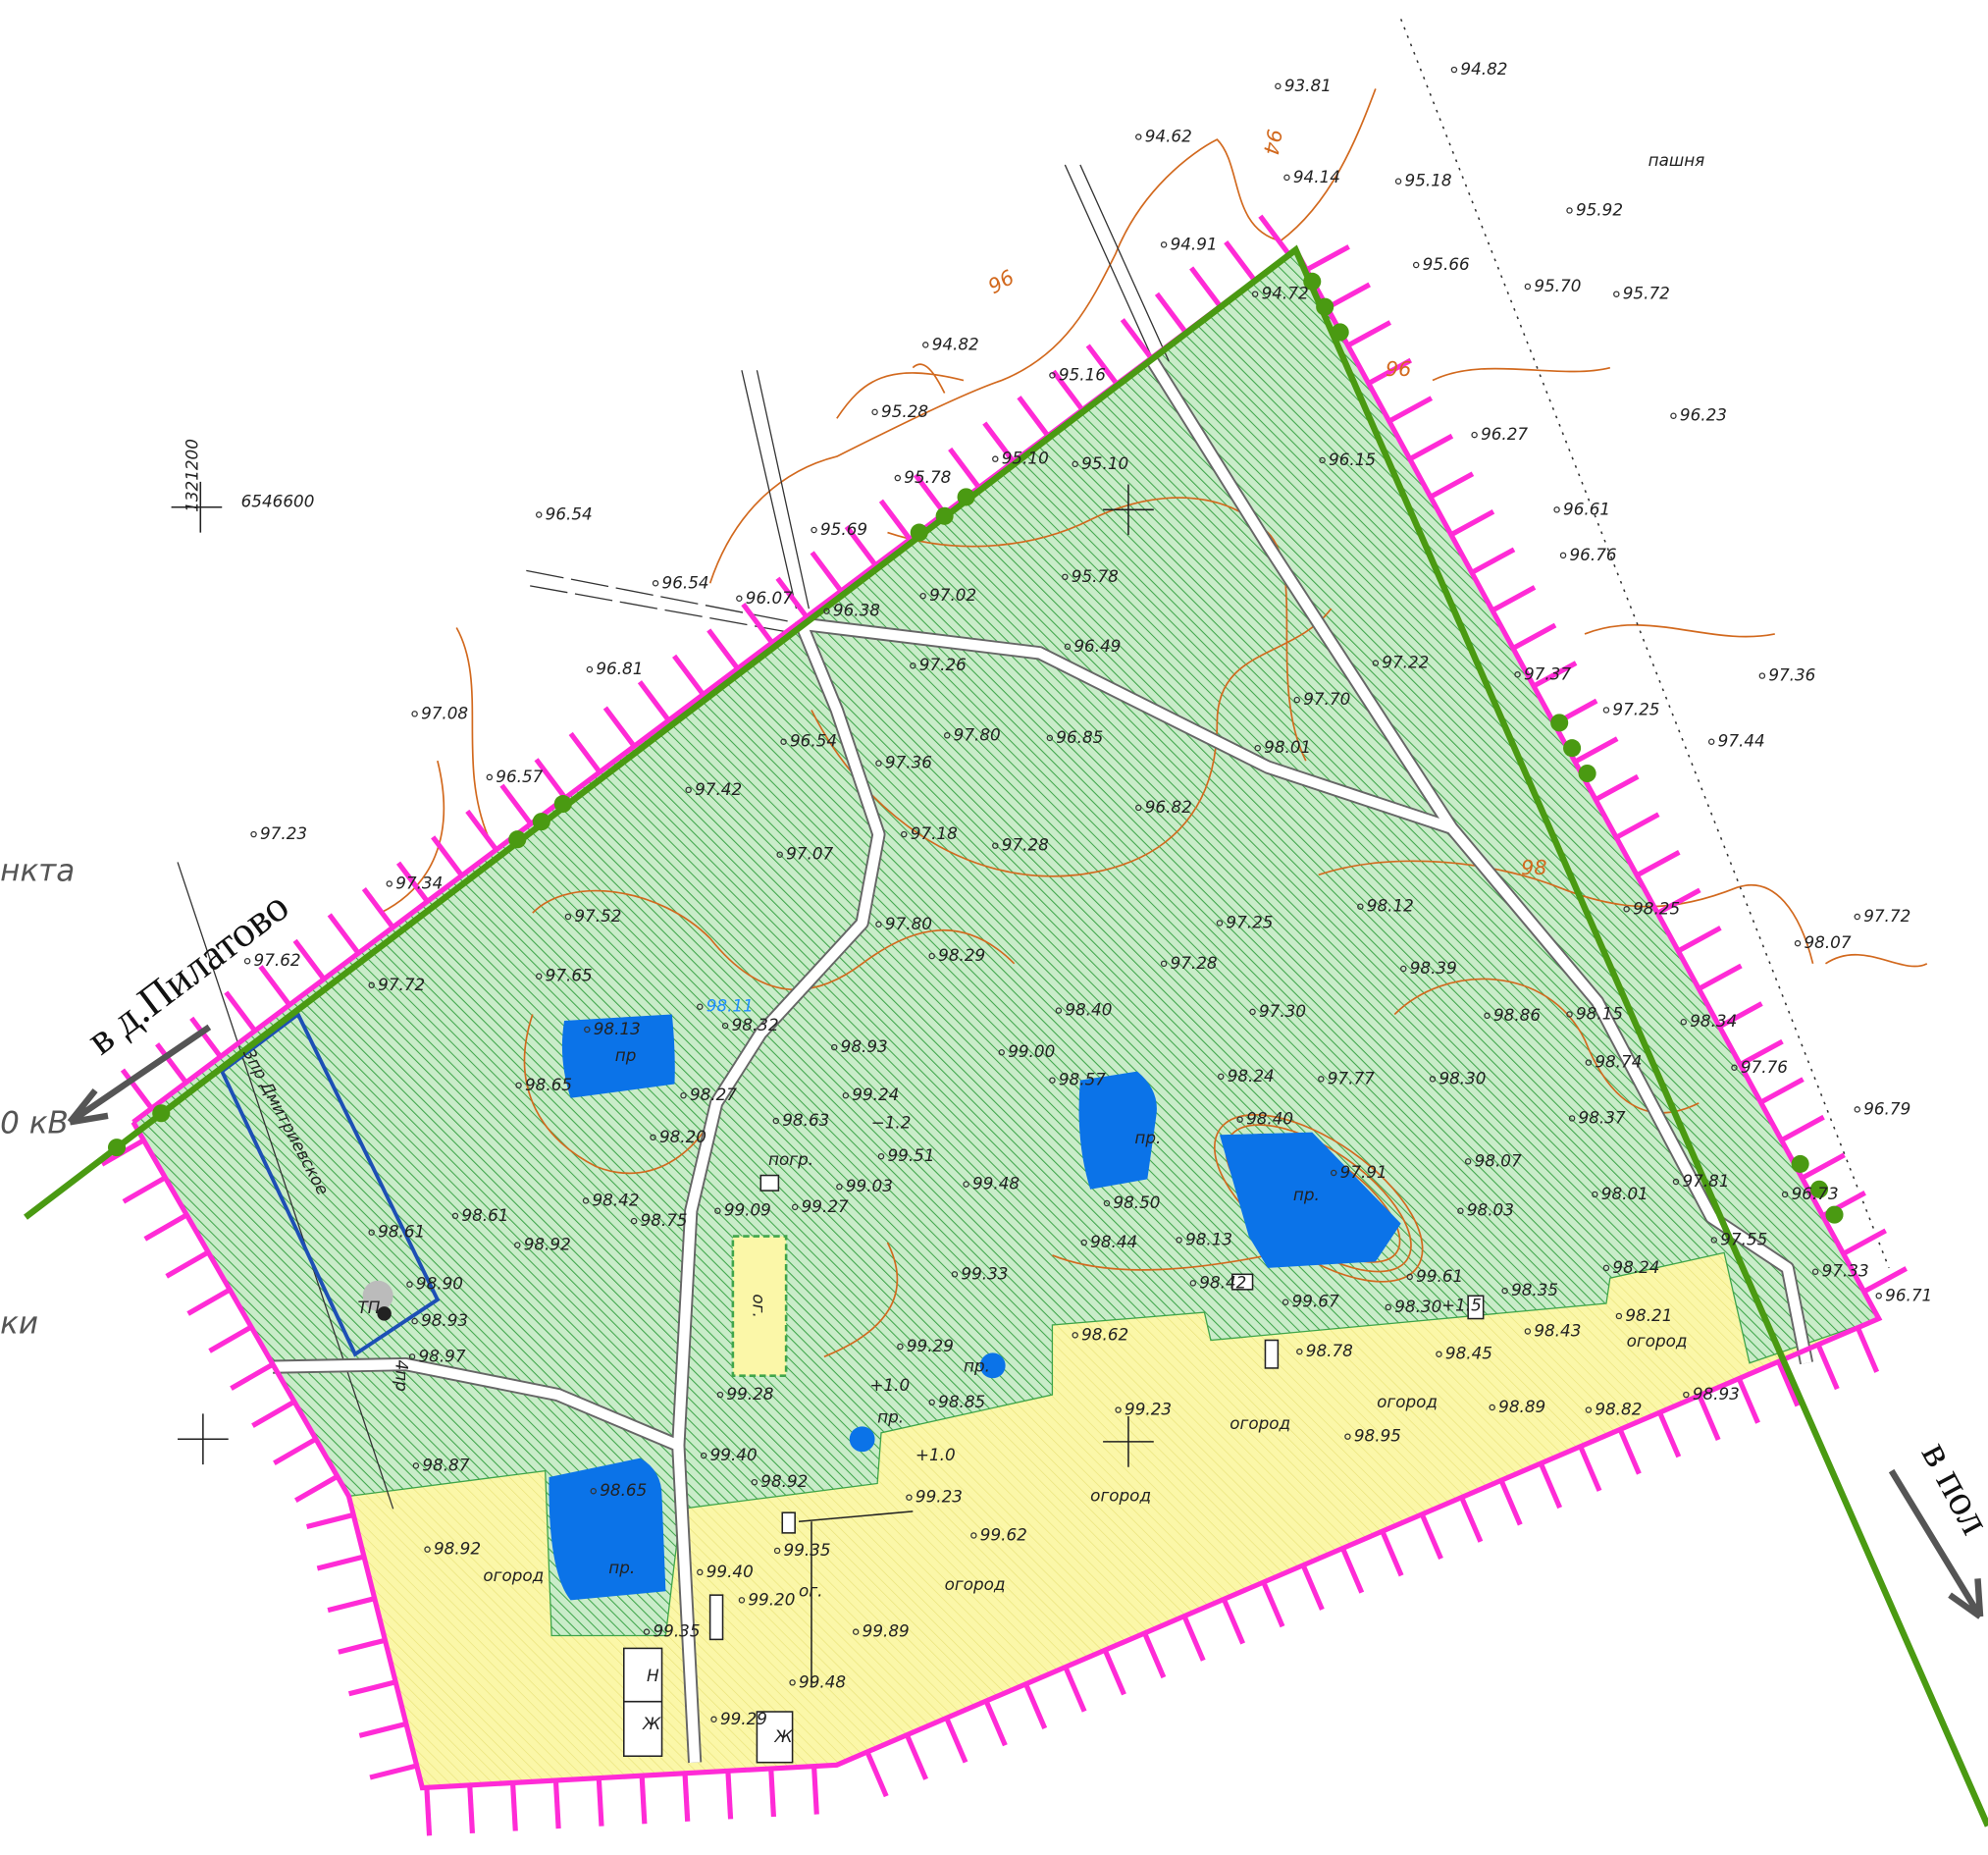 This screenshot has height=1855, width=1988. Describe the element at coordinates (1504, 434) in the screenshot. I see `elevation-label: 96.27` at that location.